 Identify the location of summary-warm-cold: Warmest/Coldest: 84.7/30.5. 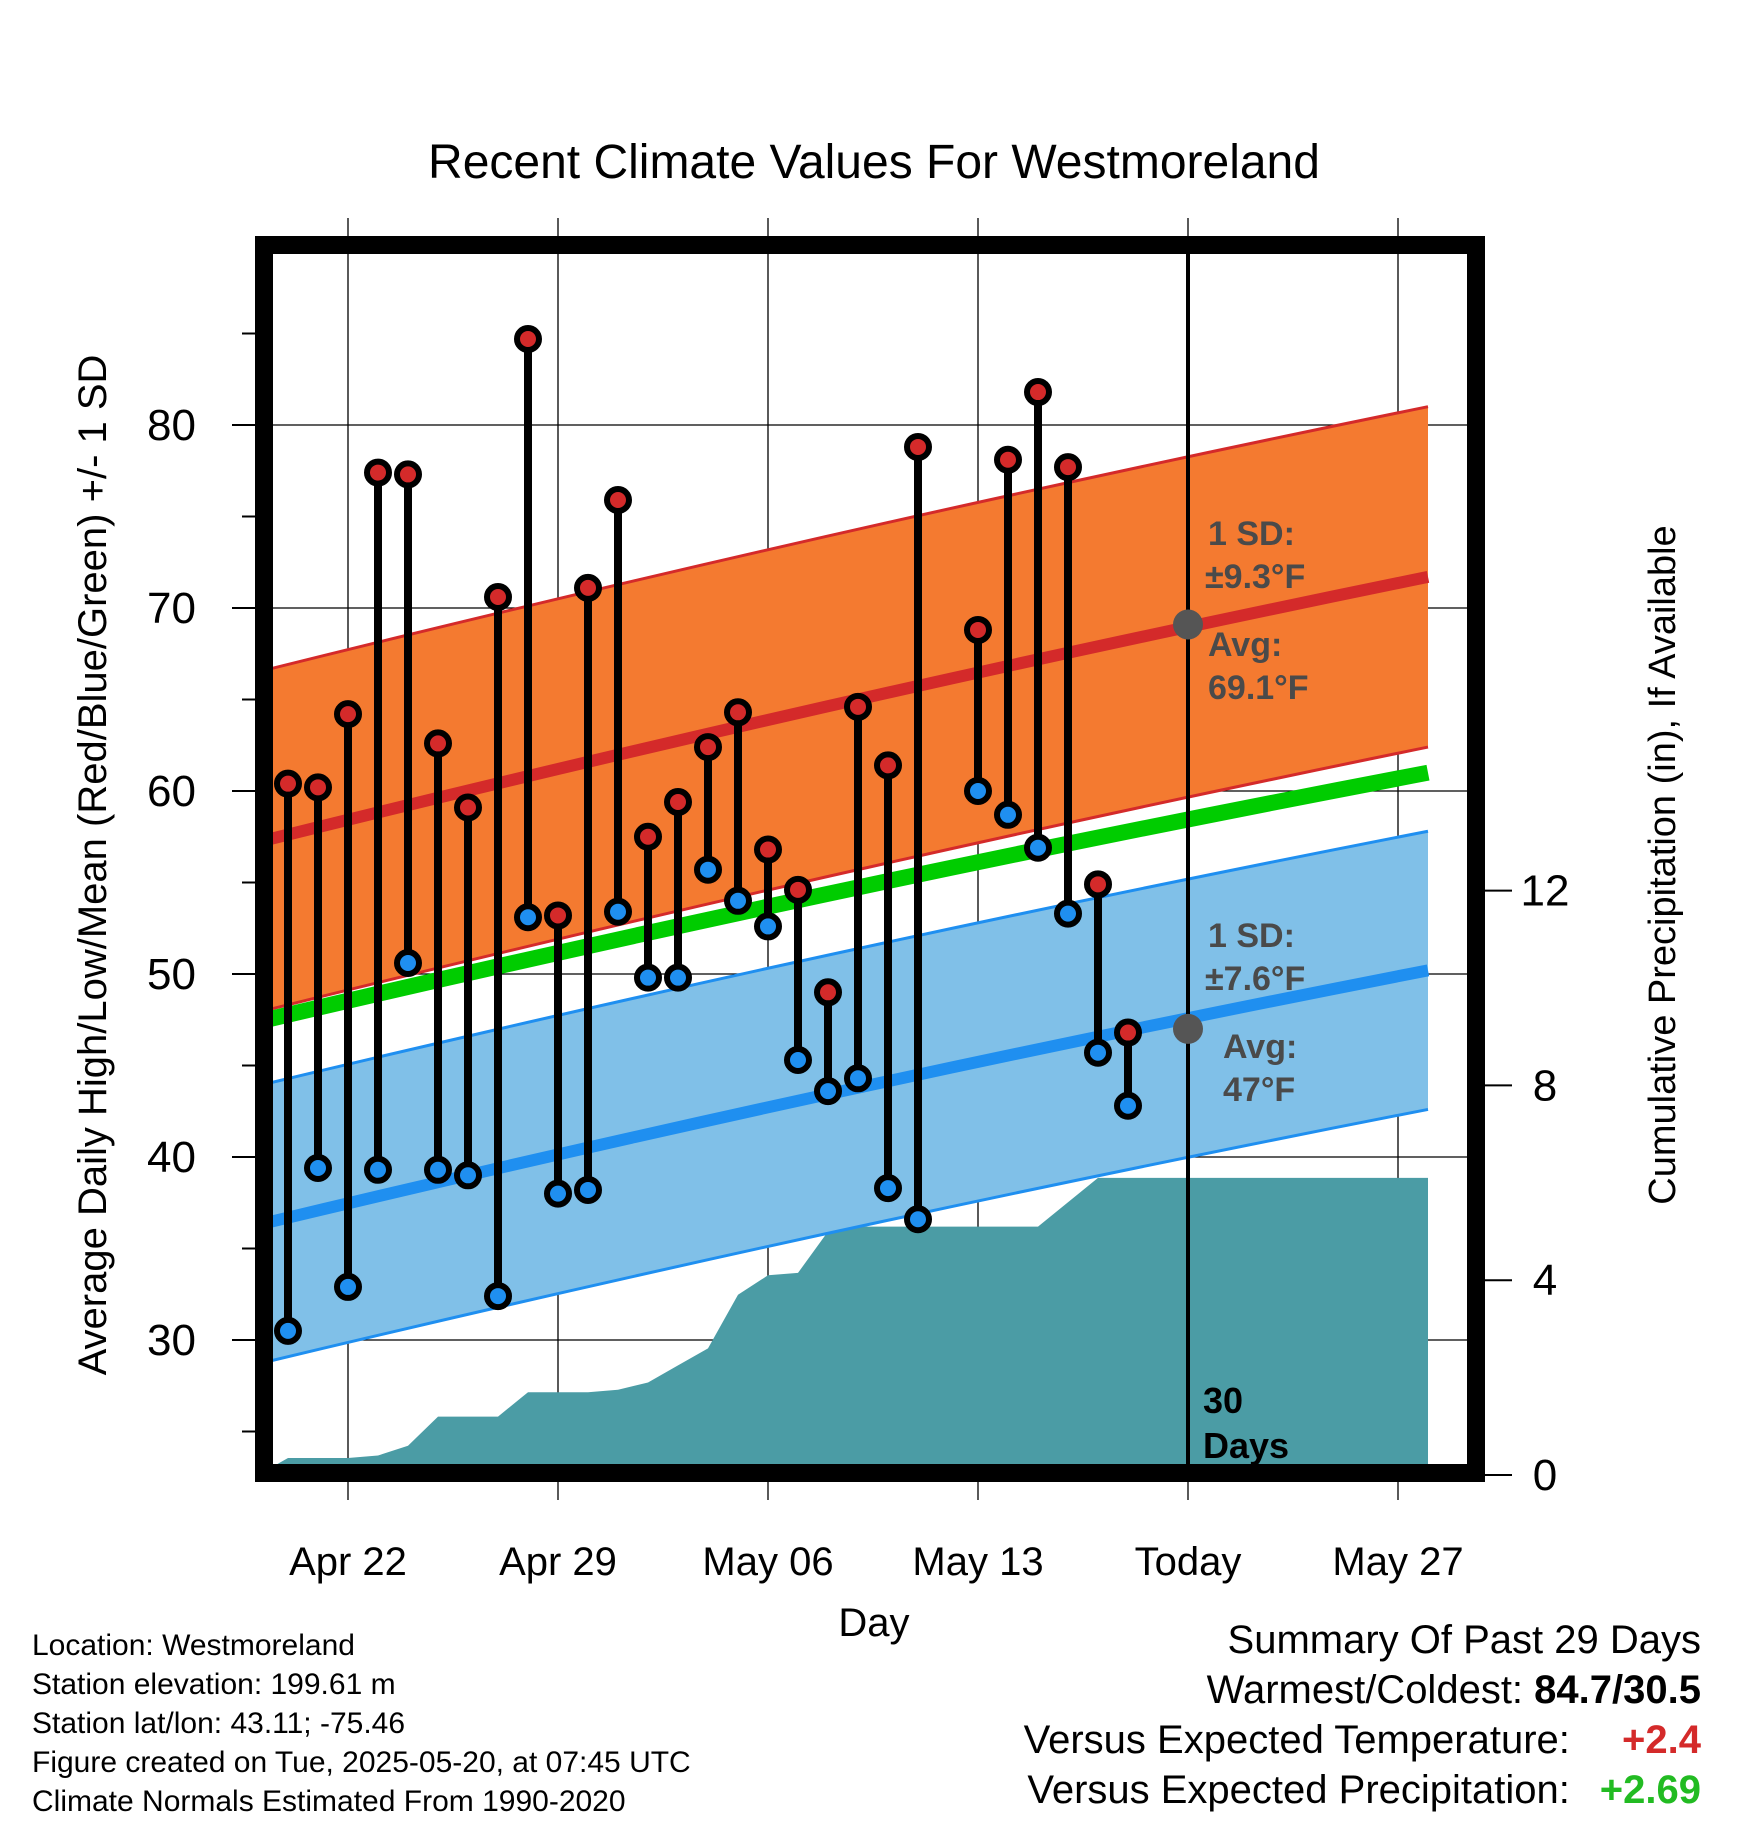
(1454, 1690).